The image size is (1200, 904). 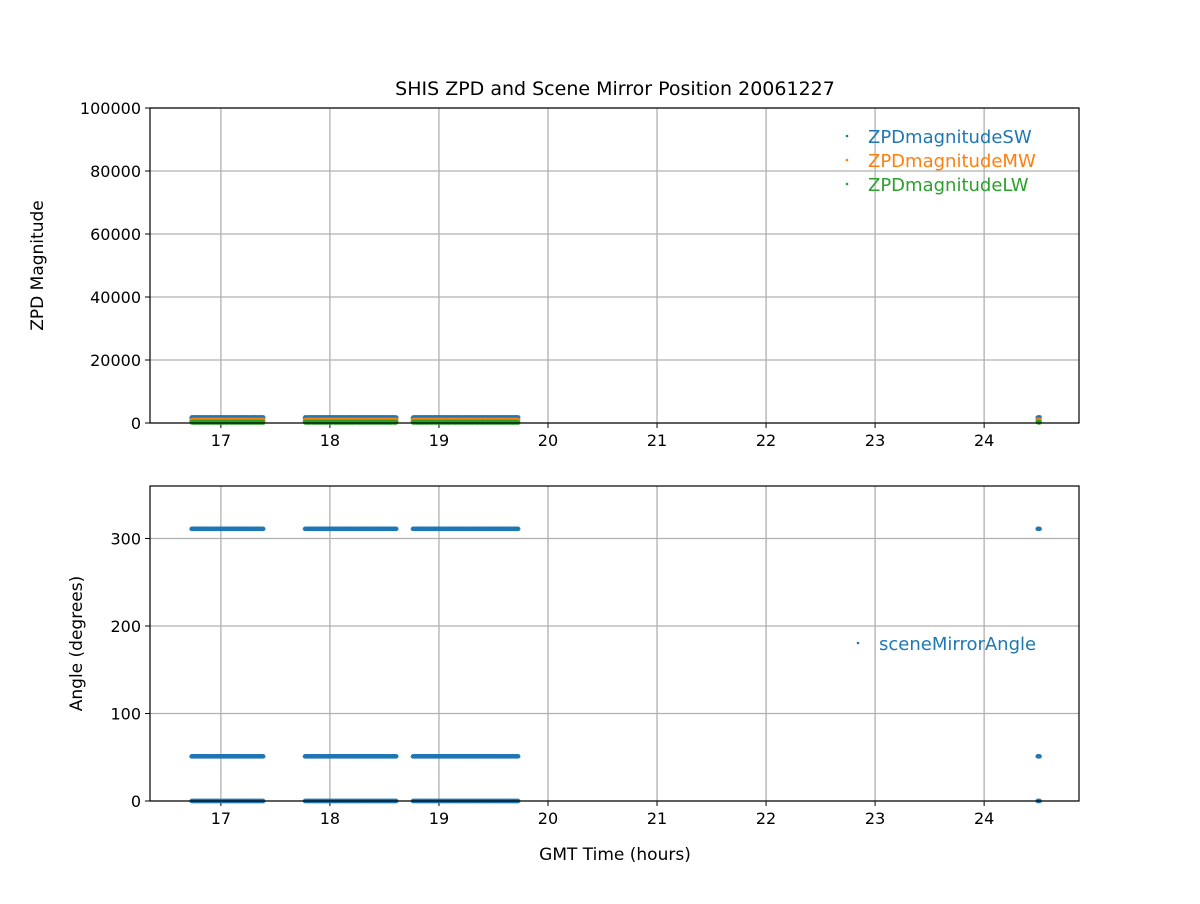 What do you see at coordinates (115, 234) in the screenshot?
I see `y-tick-label: 60000` at bounding box center [115, 234].